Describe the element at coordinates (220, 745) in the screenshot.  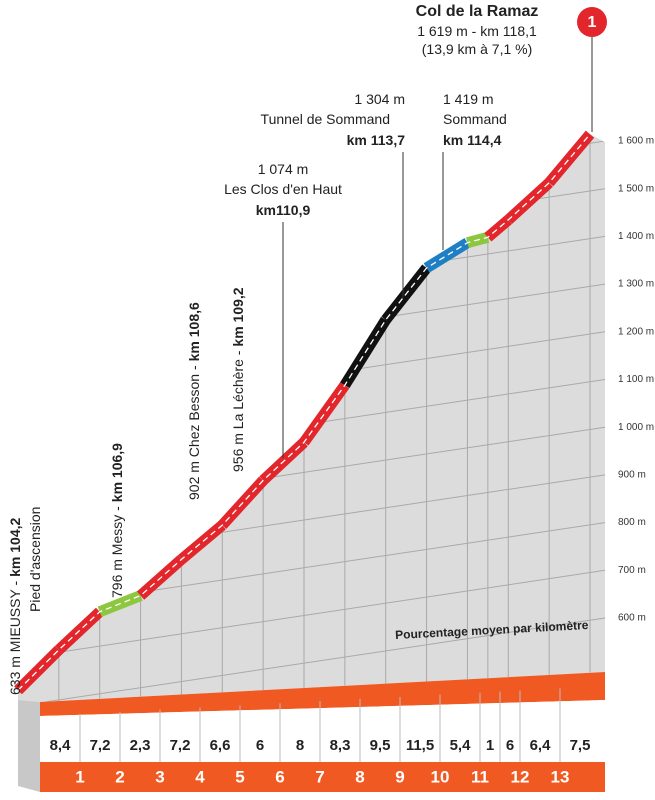
I see `gradient-label: 6,6` at that location.